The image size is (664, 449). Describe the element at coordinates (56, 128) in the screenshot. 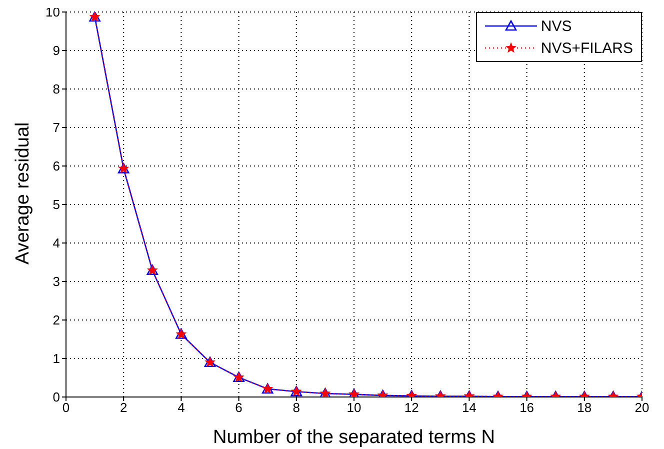

I see `y-tick-label: 7` at that location.